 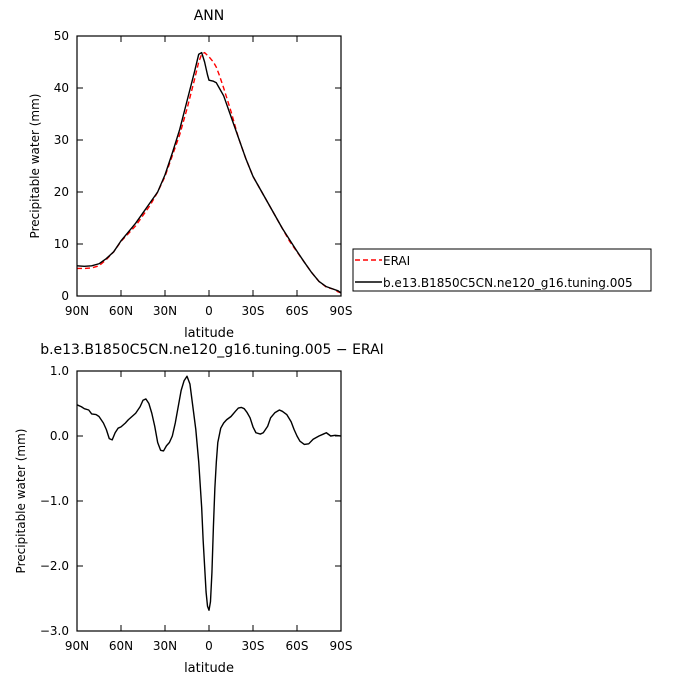 I want to click on legend-box, so click(x=502, y=270).